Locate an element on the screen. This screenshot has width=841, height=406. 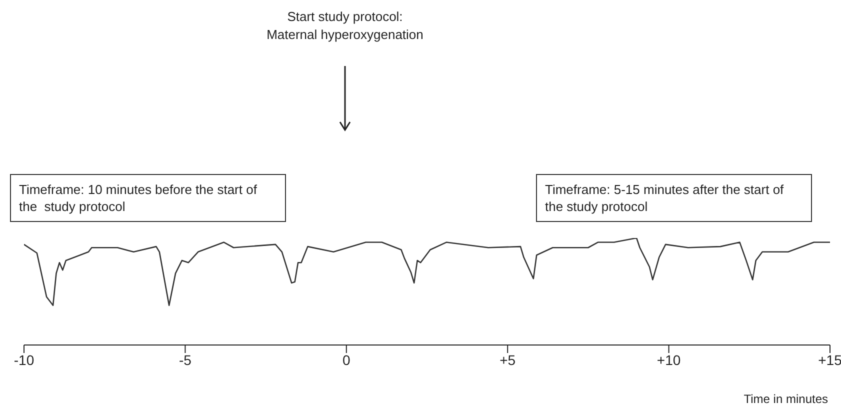
text: Timeframe: 10 minutes before the start of the study protocol is located at coordinates (138, 198).